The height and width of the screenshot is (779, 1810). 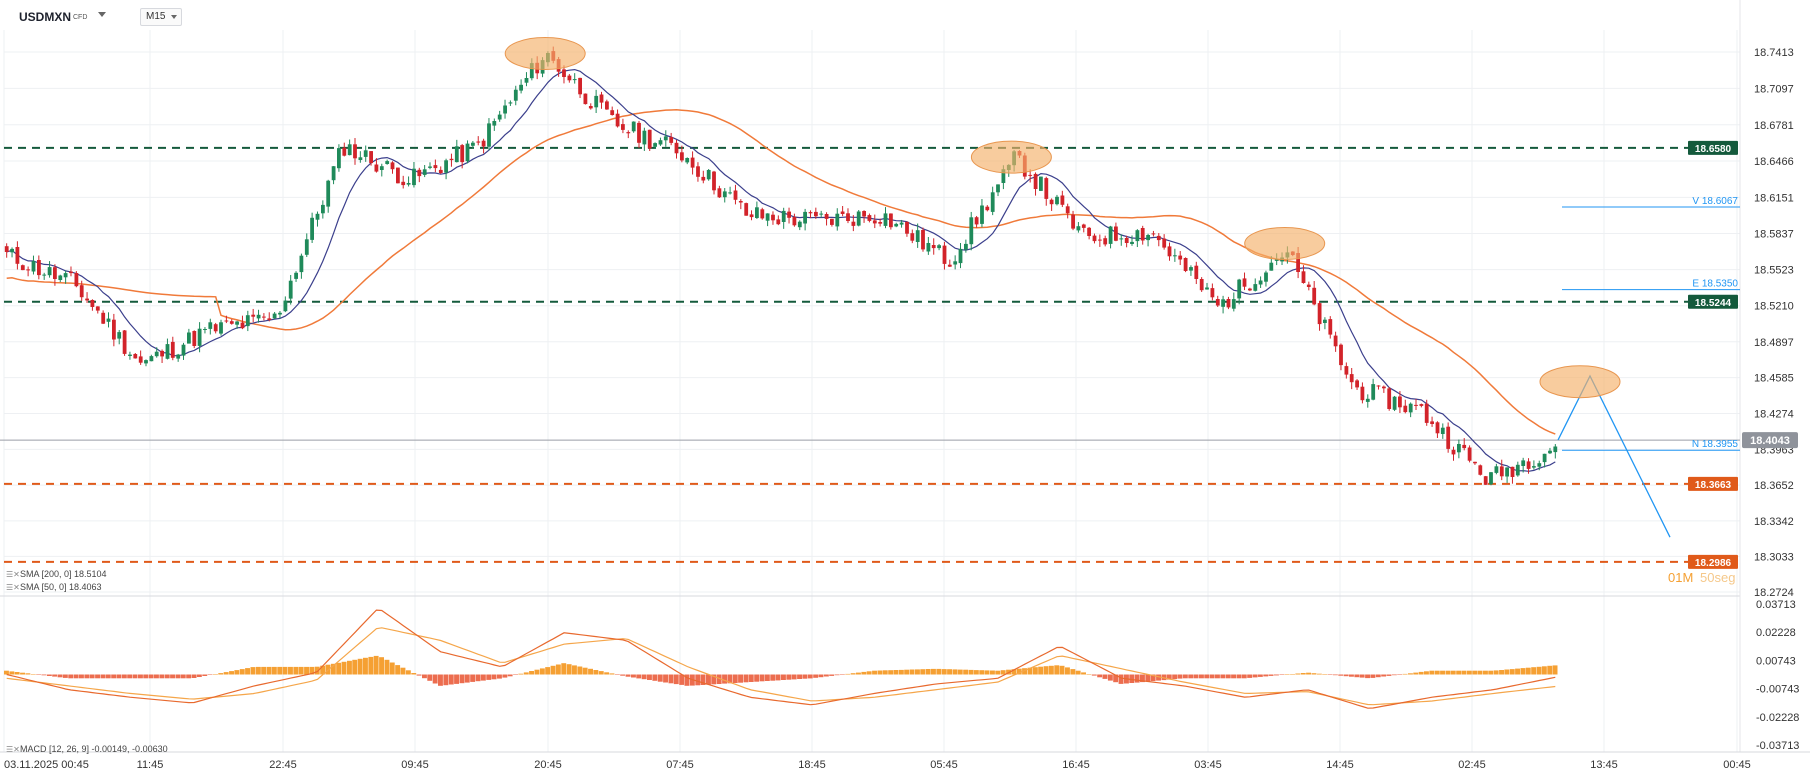 I want to click on macd-legend: ☰✕MACD [12, 26, 9] -0.00149, -0.00630, so click(x=87, y=749).